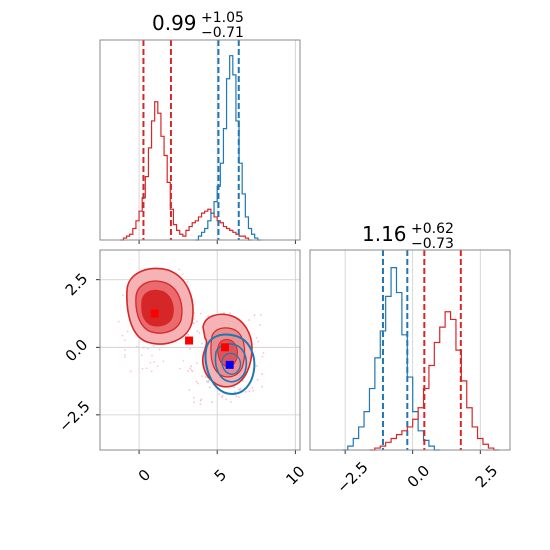 This screenshot has width=550, height=550. Describe the element at coordinates (432, 229) in the screenshot. I see `marginal-y-title-sup: +0.62` at that location.